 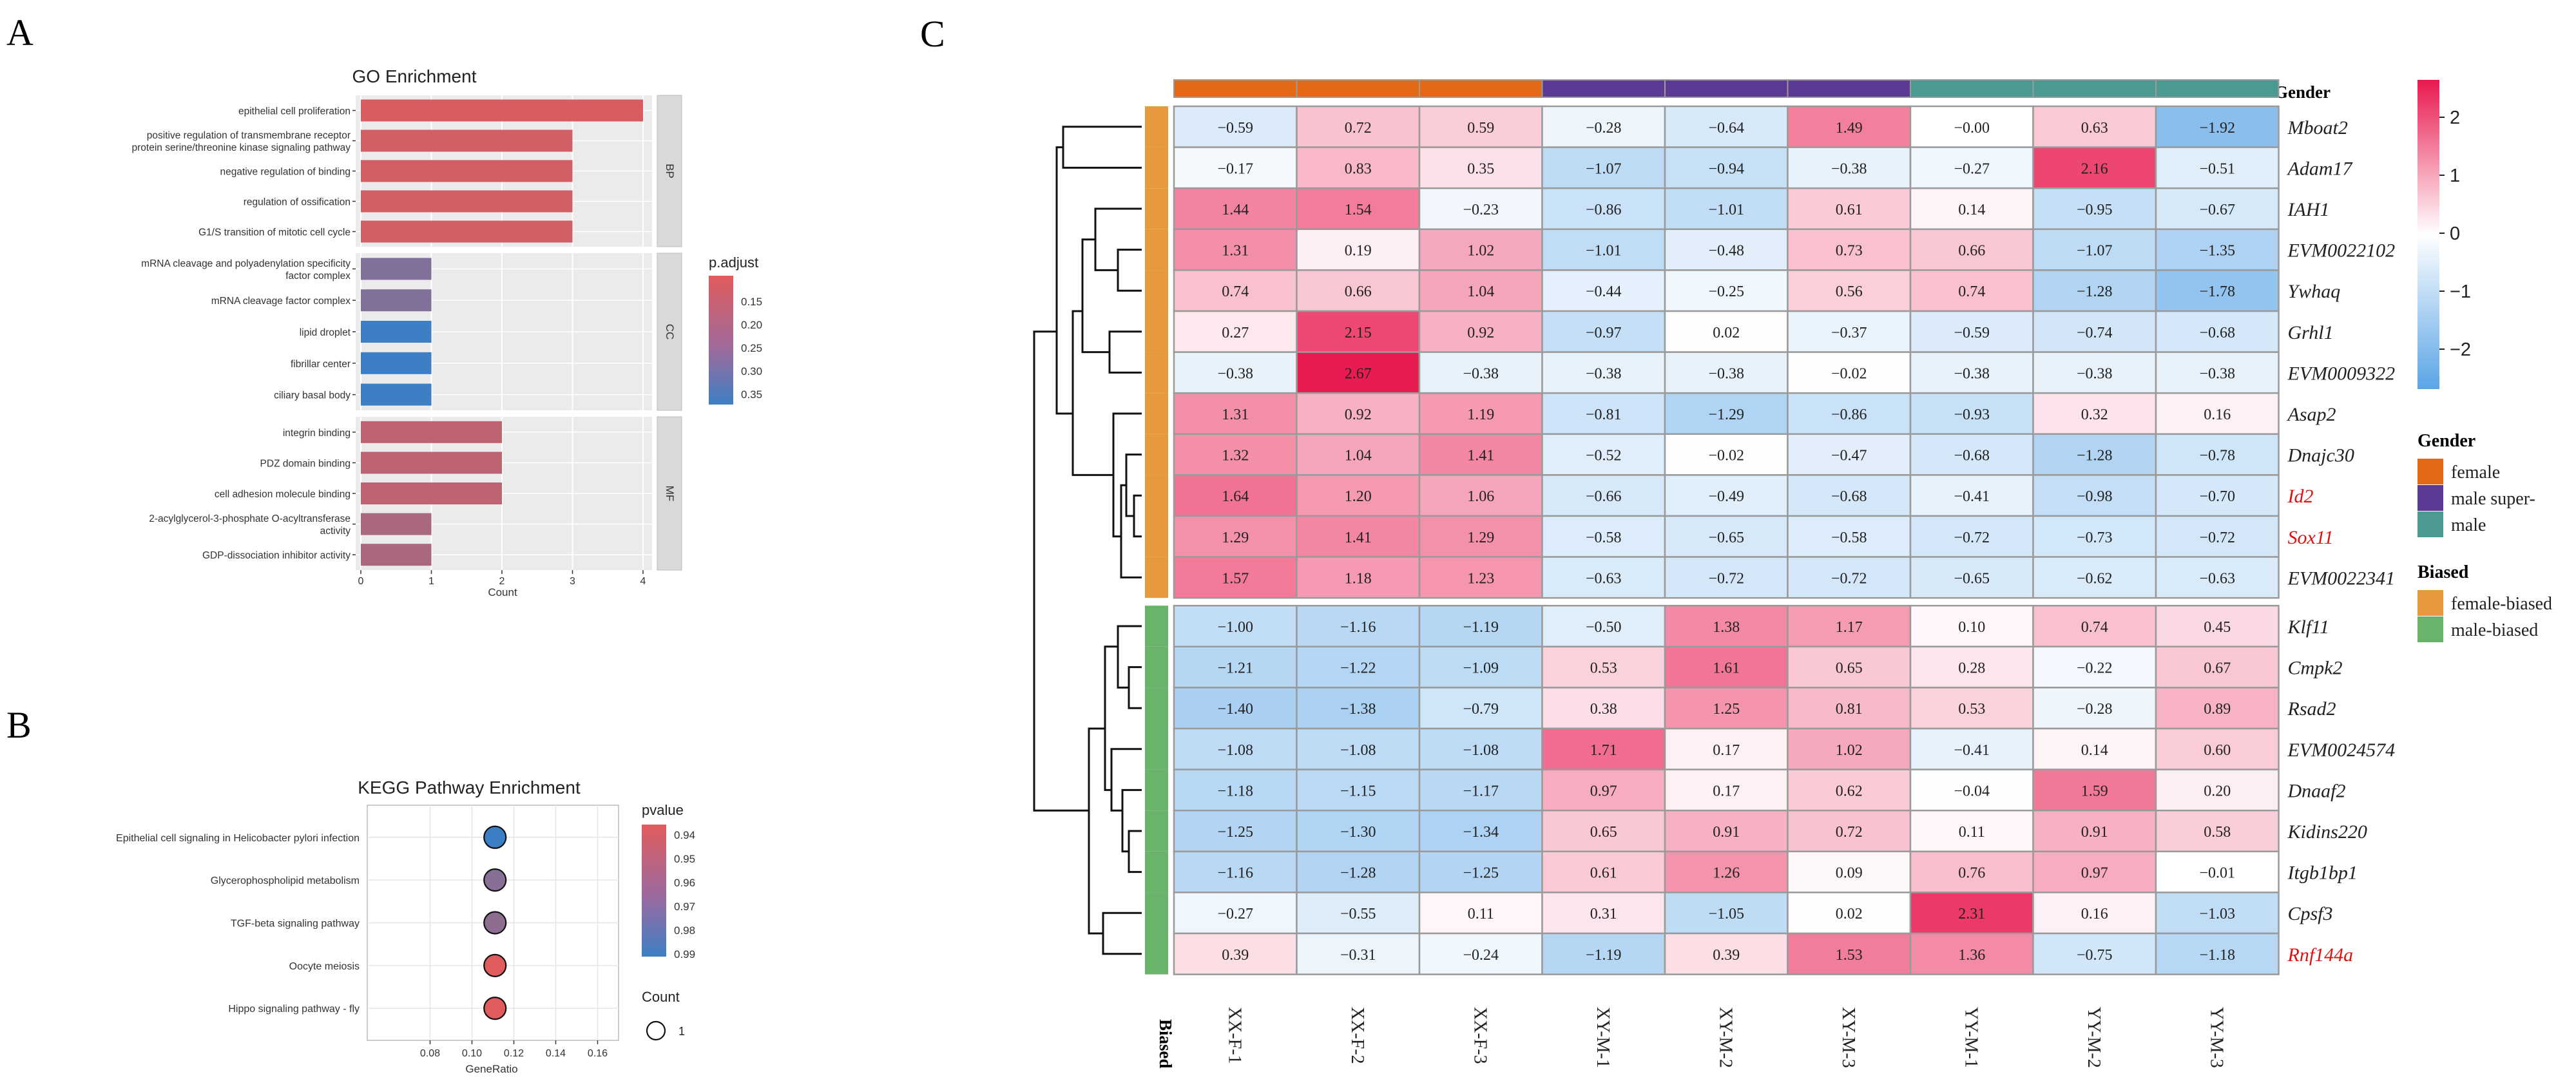 I want to click on heatmap-cell-value: −0.49, so click(x=1726, y=496).